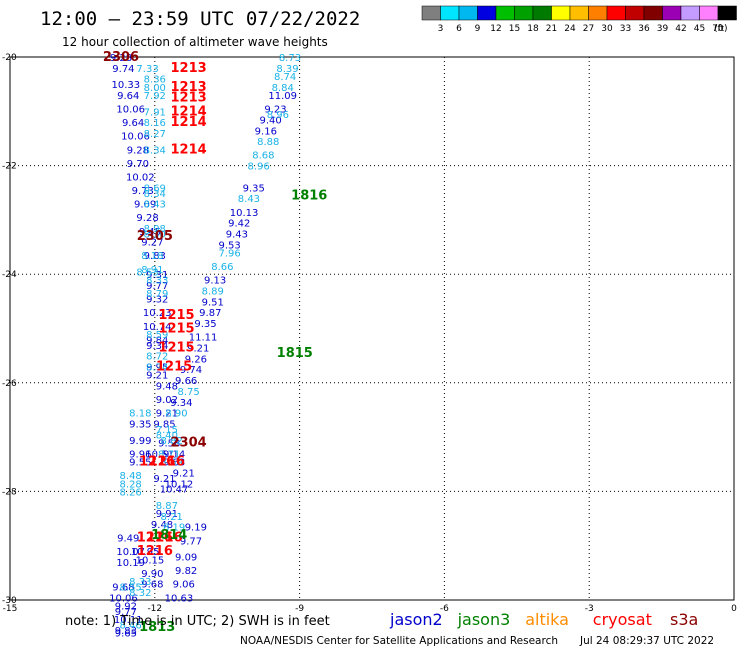  I want to click on data-point-label: 8.79, so click(157, 294).